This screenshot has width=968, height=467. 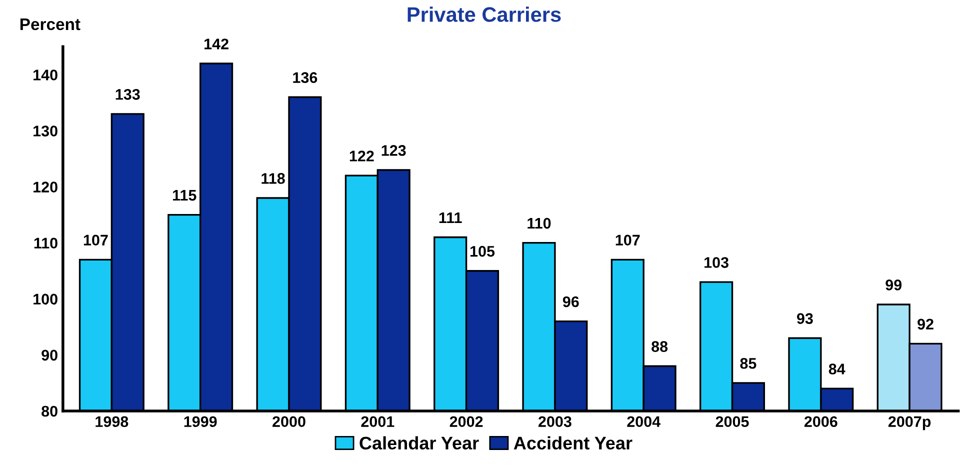 I want to click on data-label: 110, so click(x=539, y=223).